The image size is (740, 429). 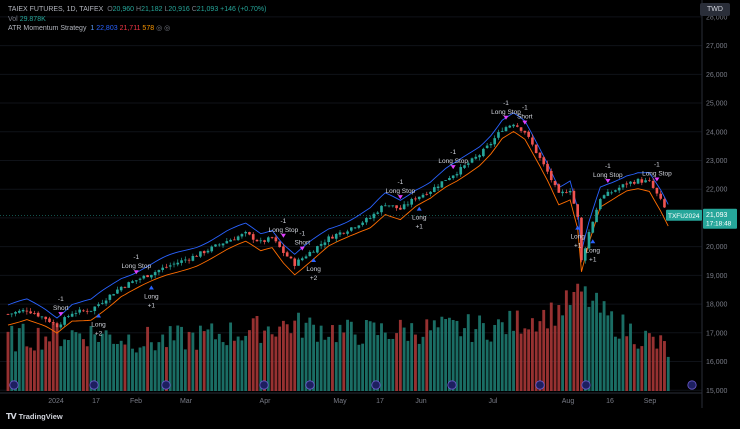 I want to click on signal-label: +2, so click(x=314, y=278).